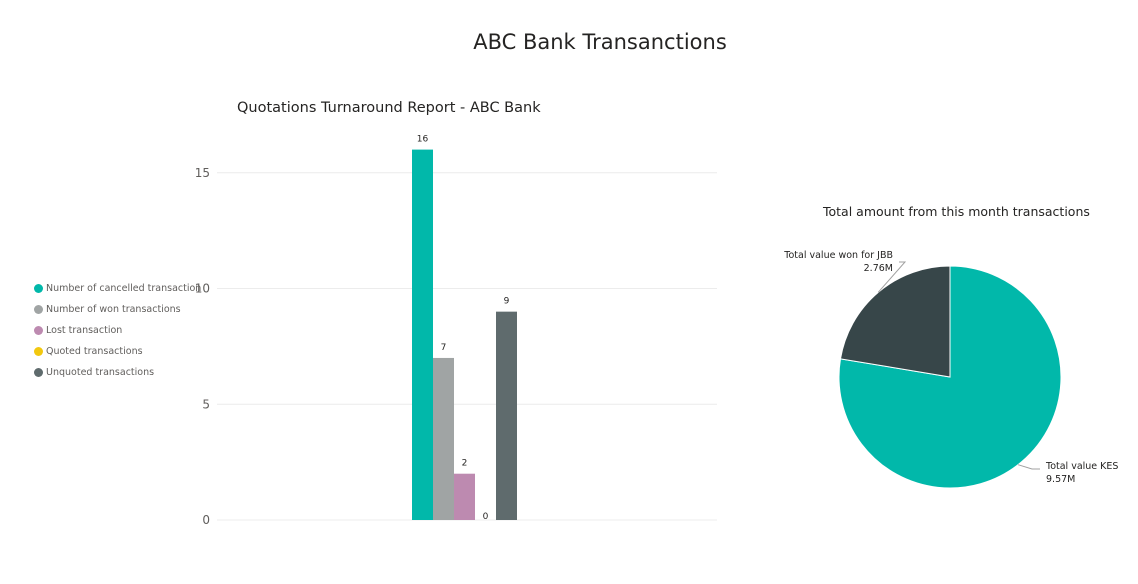  I want to click on legend-item-unquoted: Unquoted transactions, so click(117, 372).